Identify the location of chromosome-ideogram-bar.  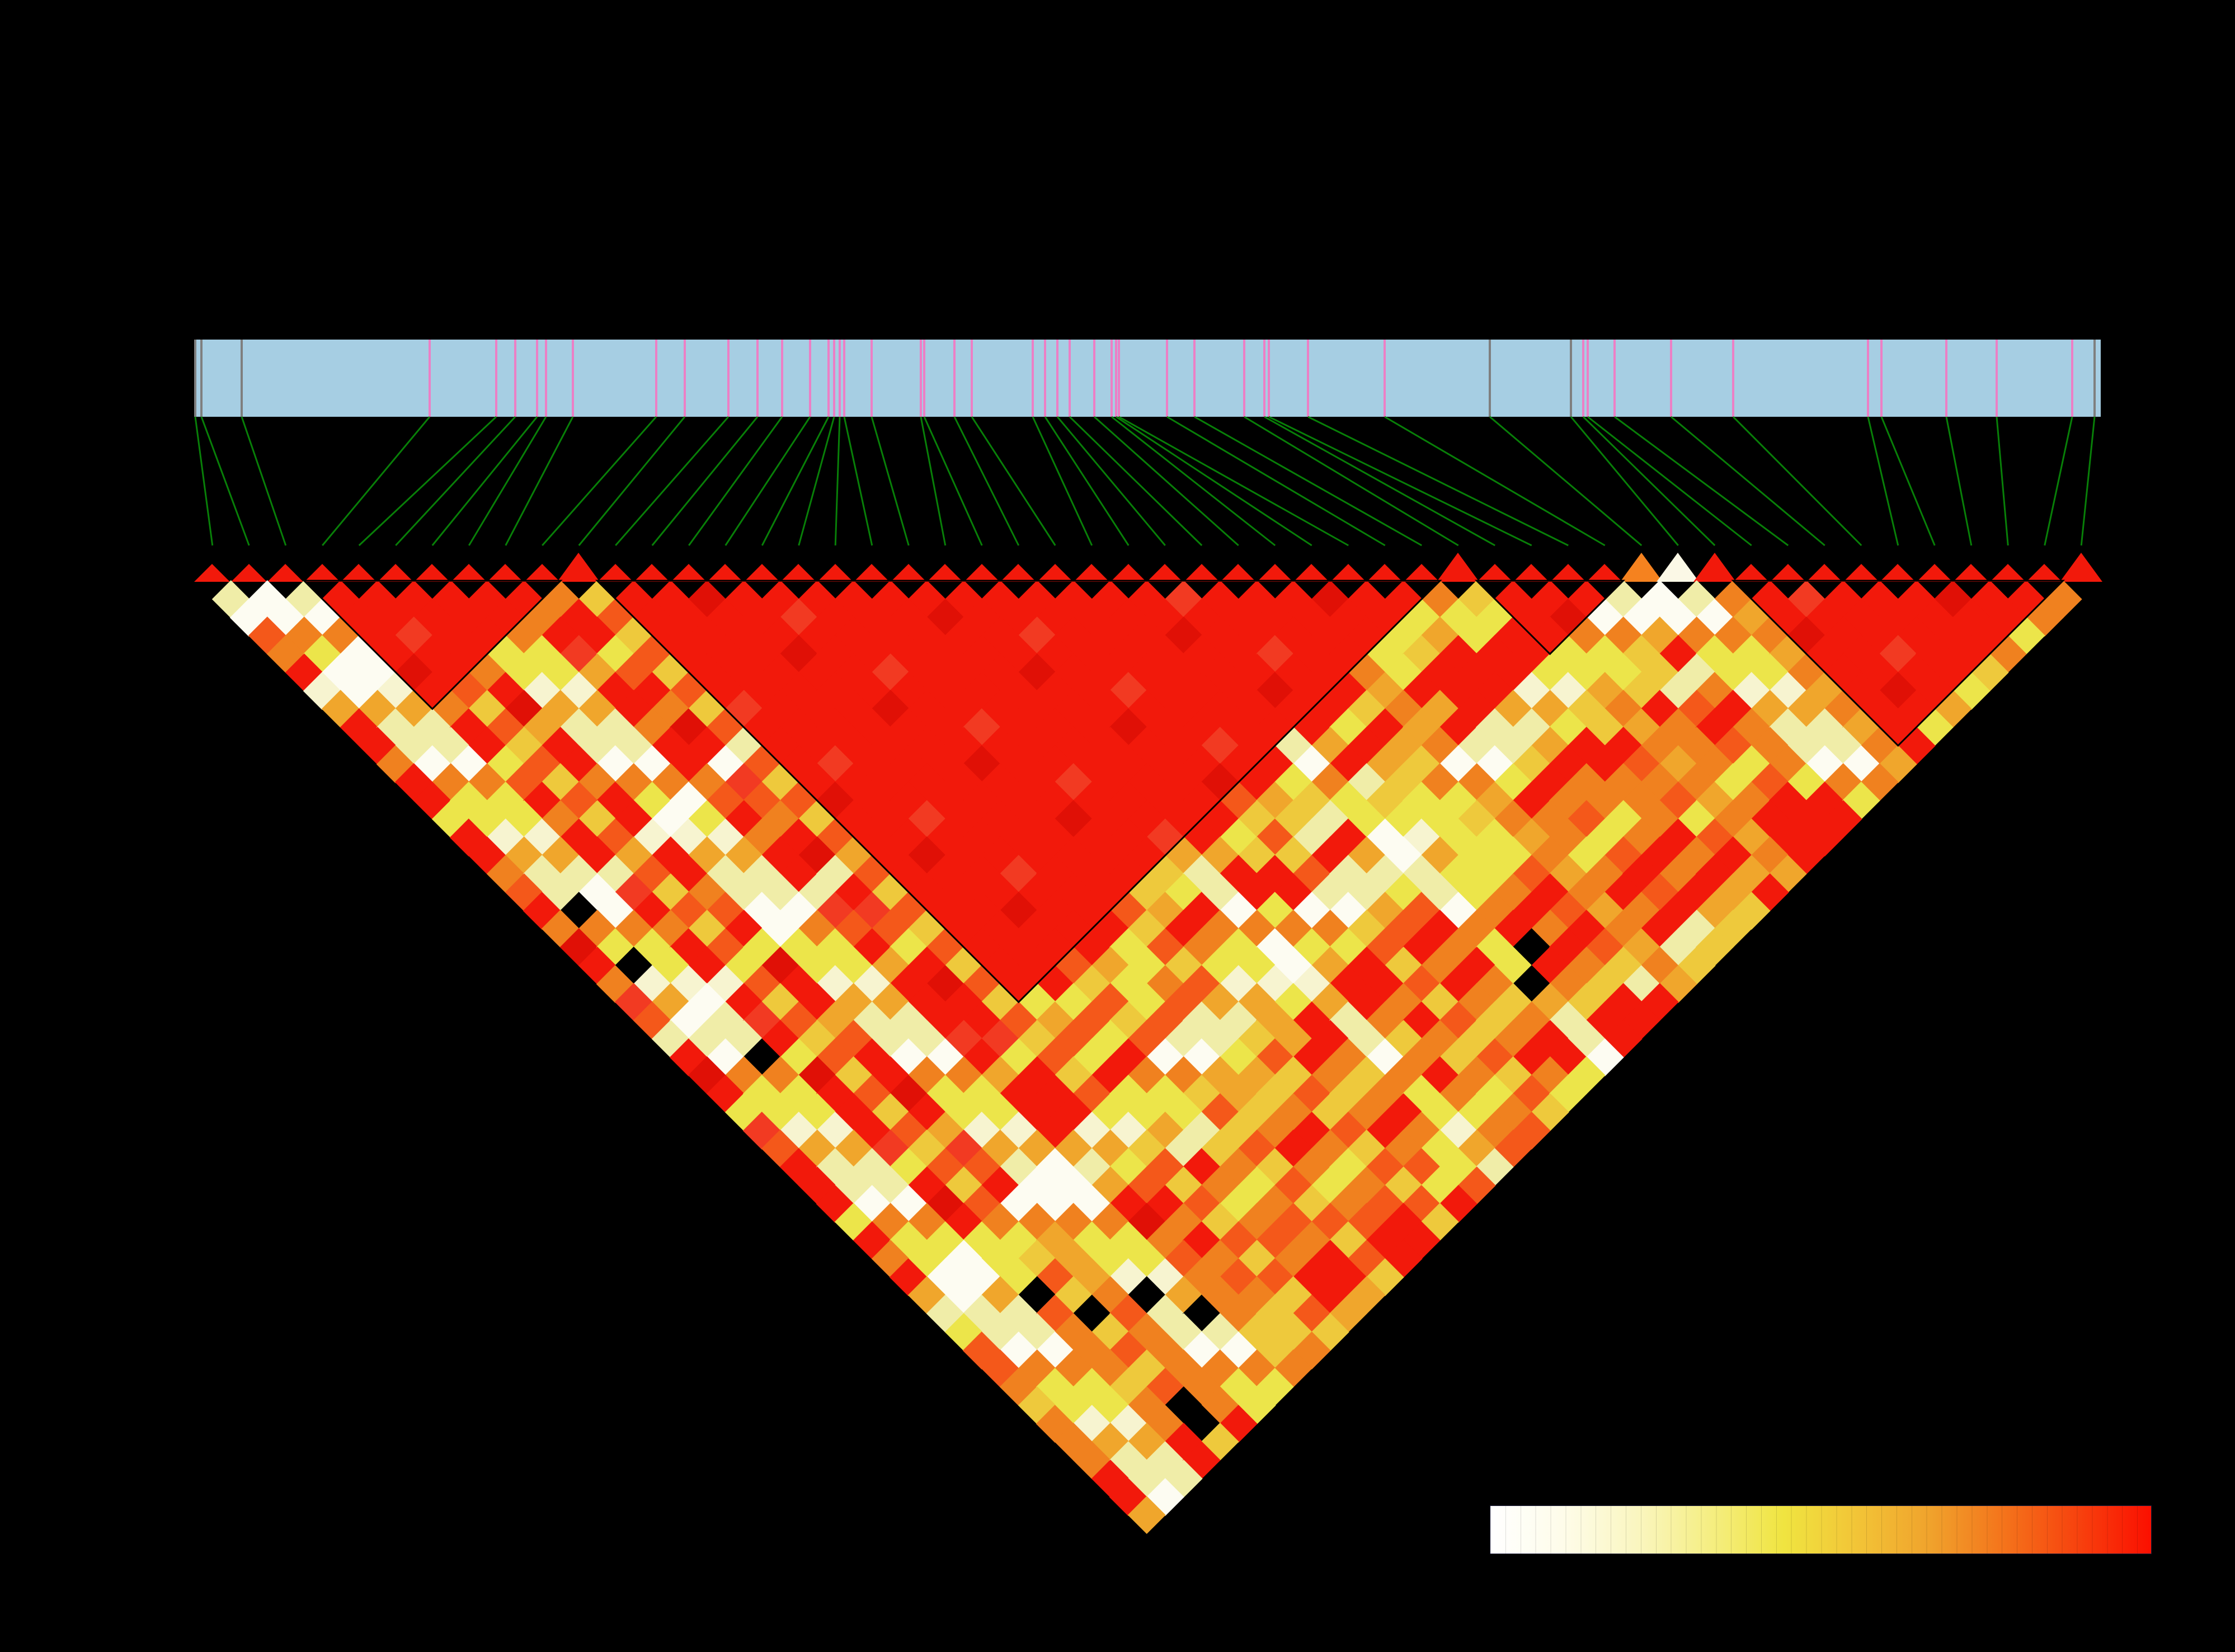
(1147, 379).